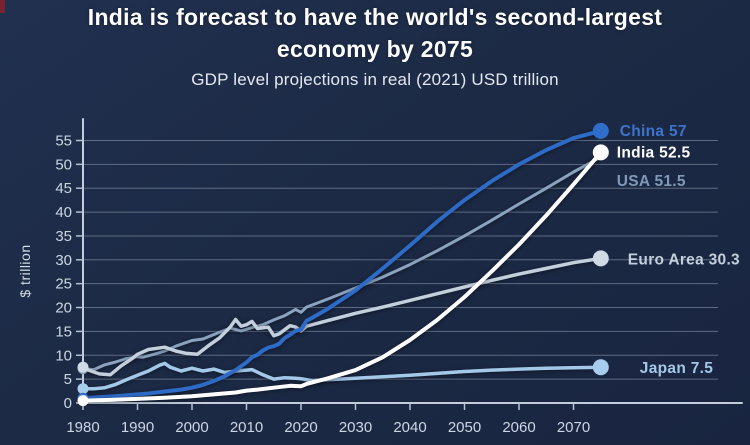 This screenshot has width=750, height=445. I want to click on y-tick-label: 0, so click(68, 403).